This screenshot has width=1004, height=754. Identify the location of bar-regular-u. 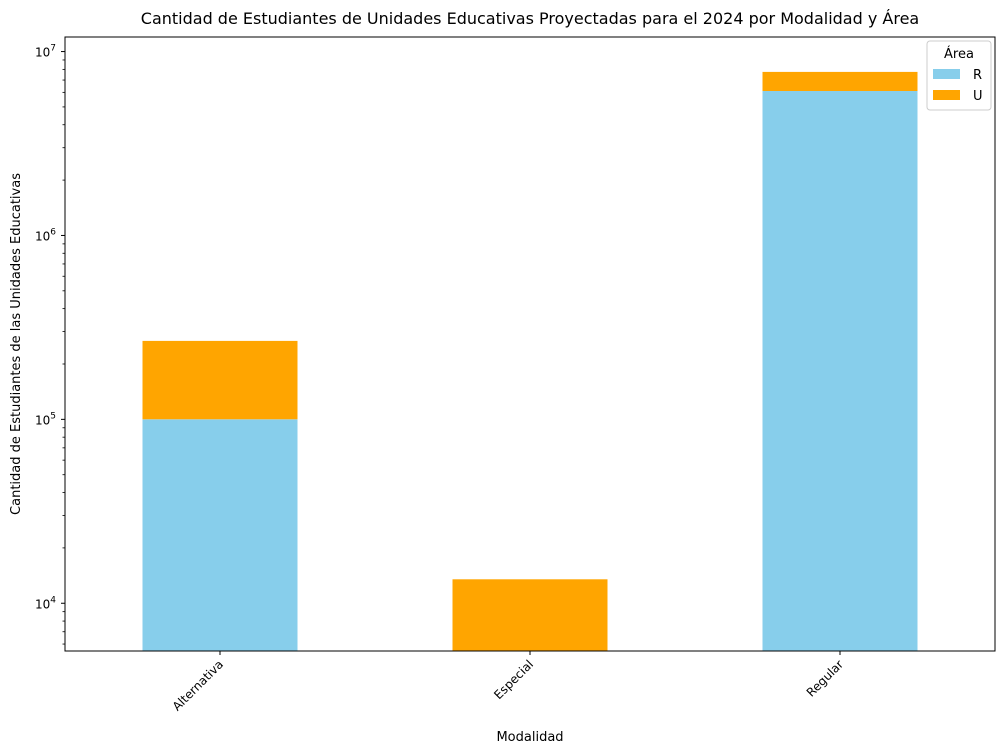
(840, 81).